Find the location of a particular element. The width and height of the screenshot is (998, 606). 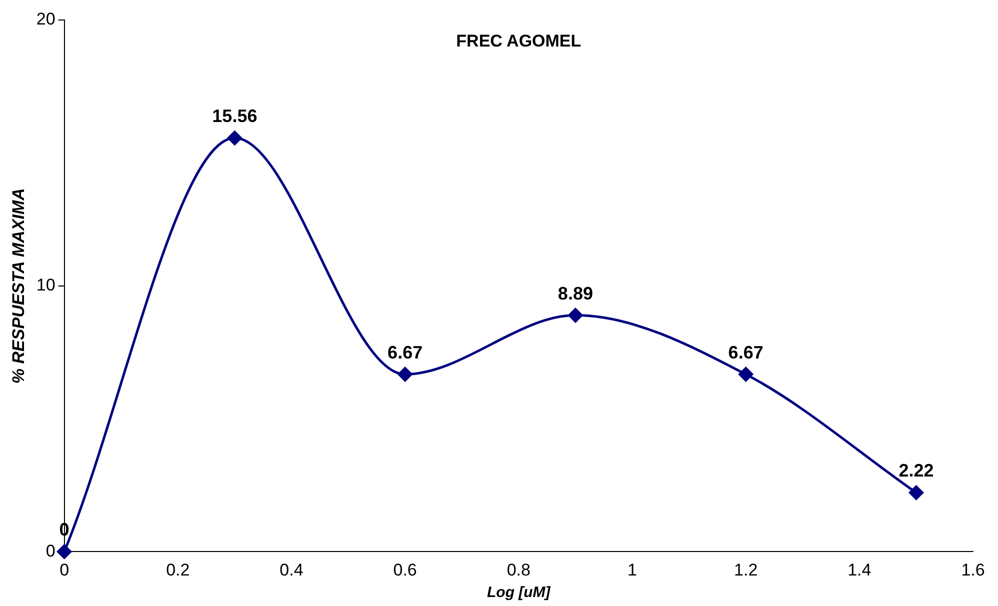

x-tick-label: 1.4 is located at coordinates (860, 570).